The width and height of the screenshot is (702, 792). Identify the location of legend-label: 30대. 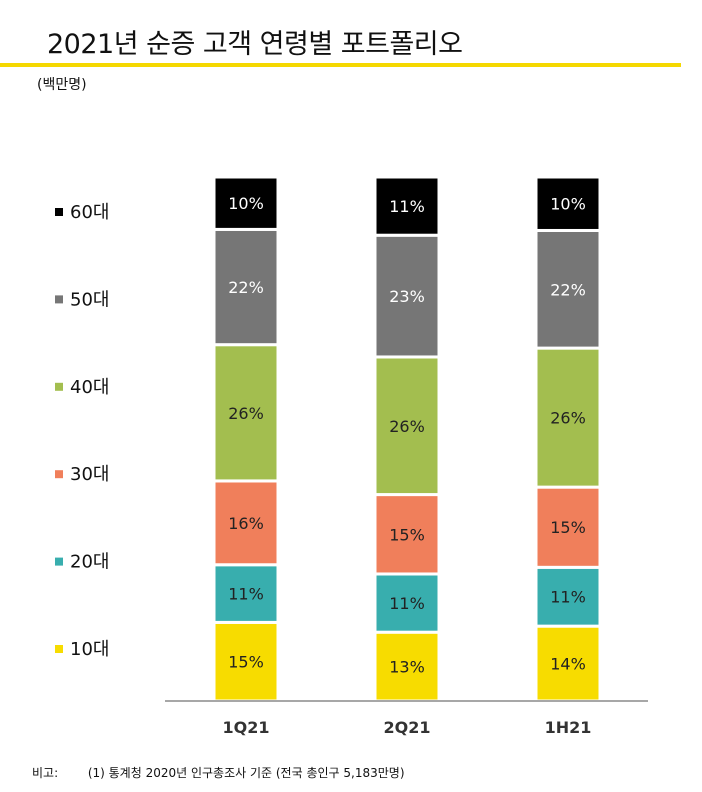
(89, 474).